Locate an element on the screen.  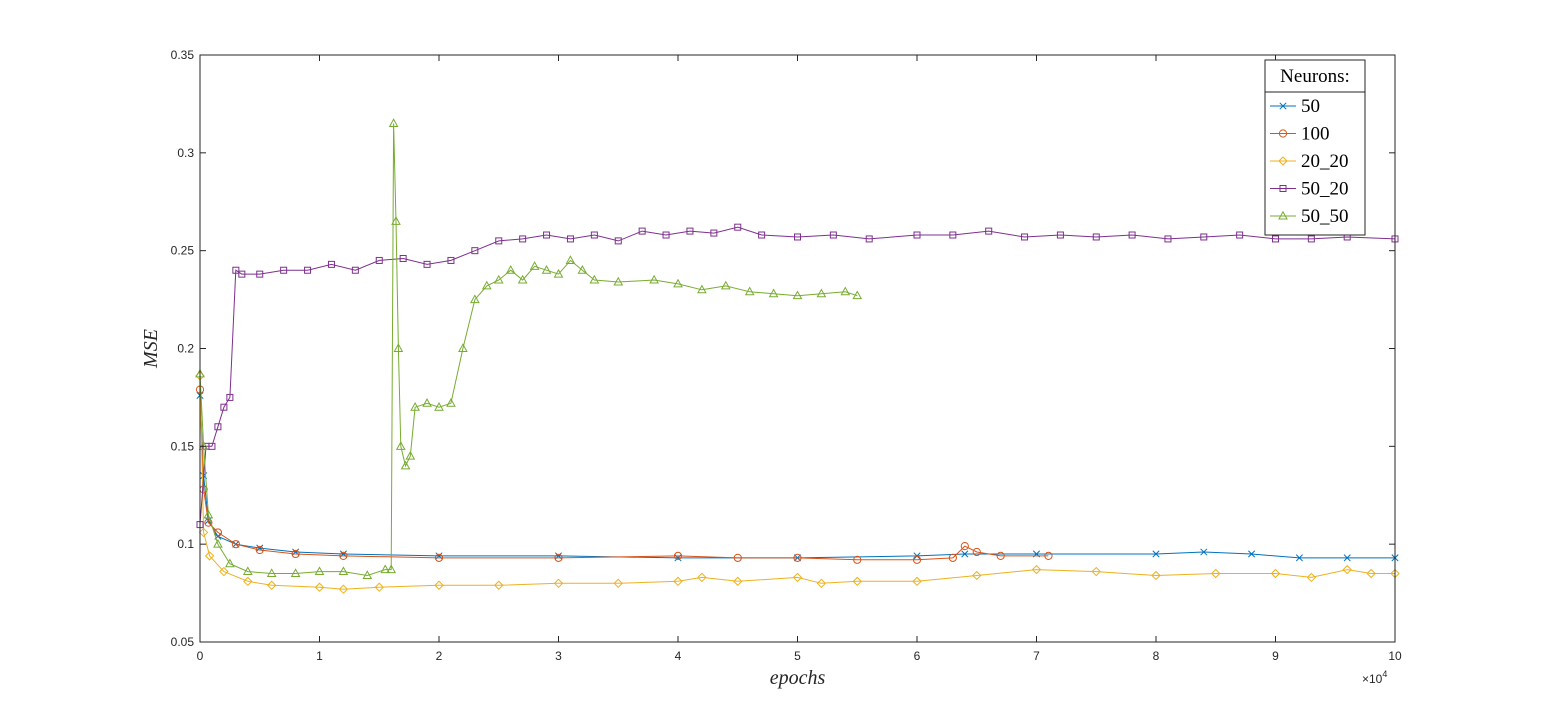
x-tick-label: 7 is located at coordinates (1036, 656).